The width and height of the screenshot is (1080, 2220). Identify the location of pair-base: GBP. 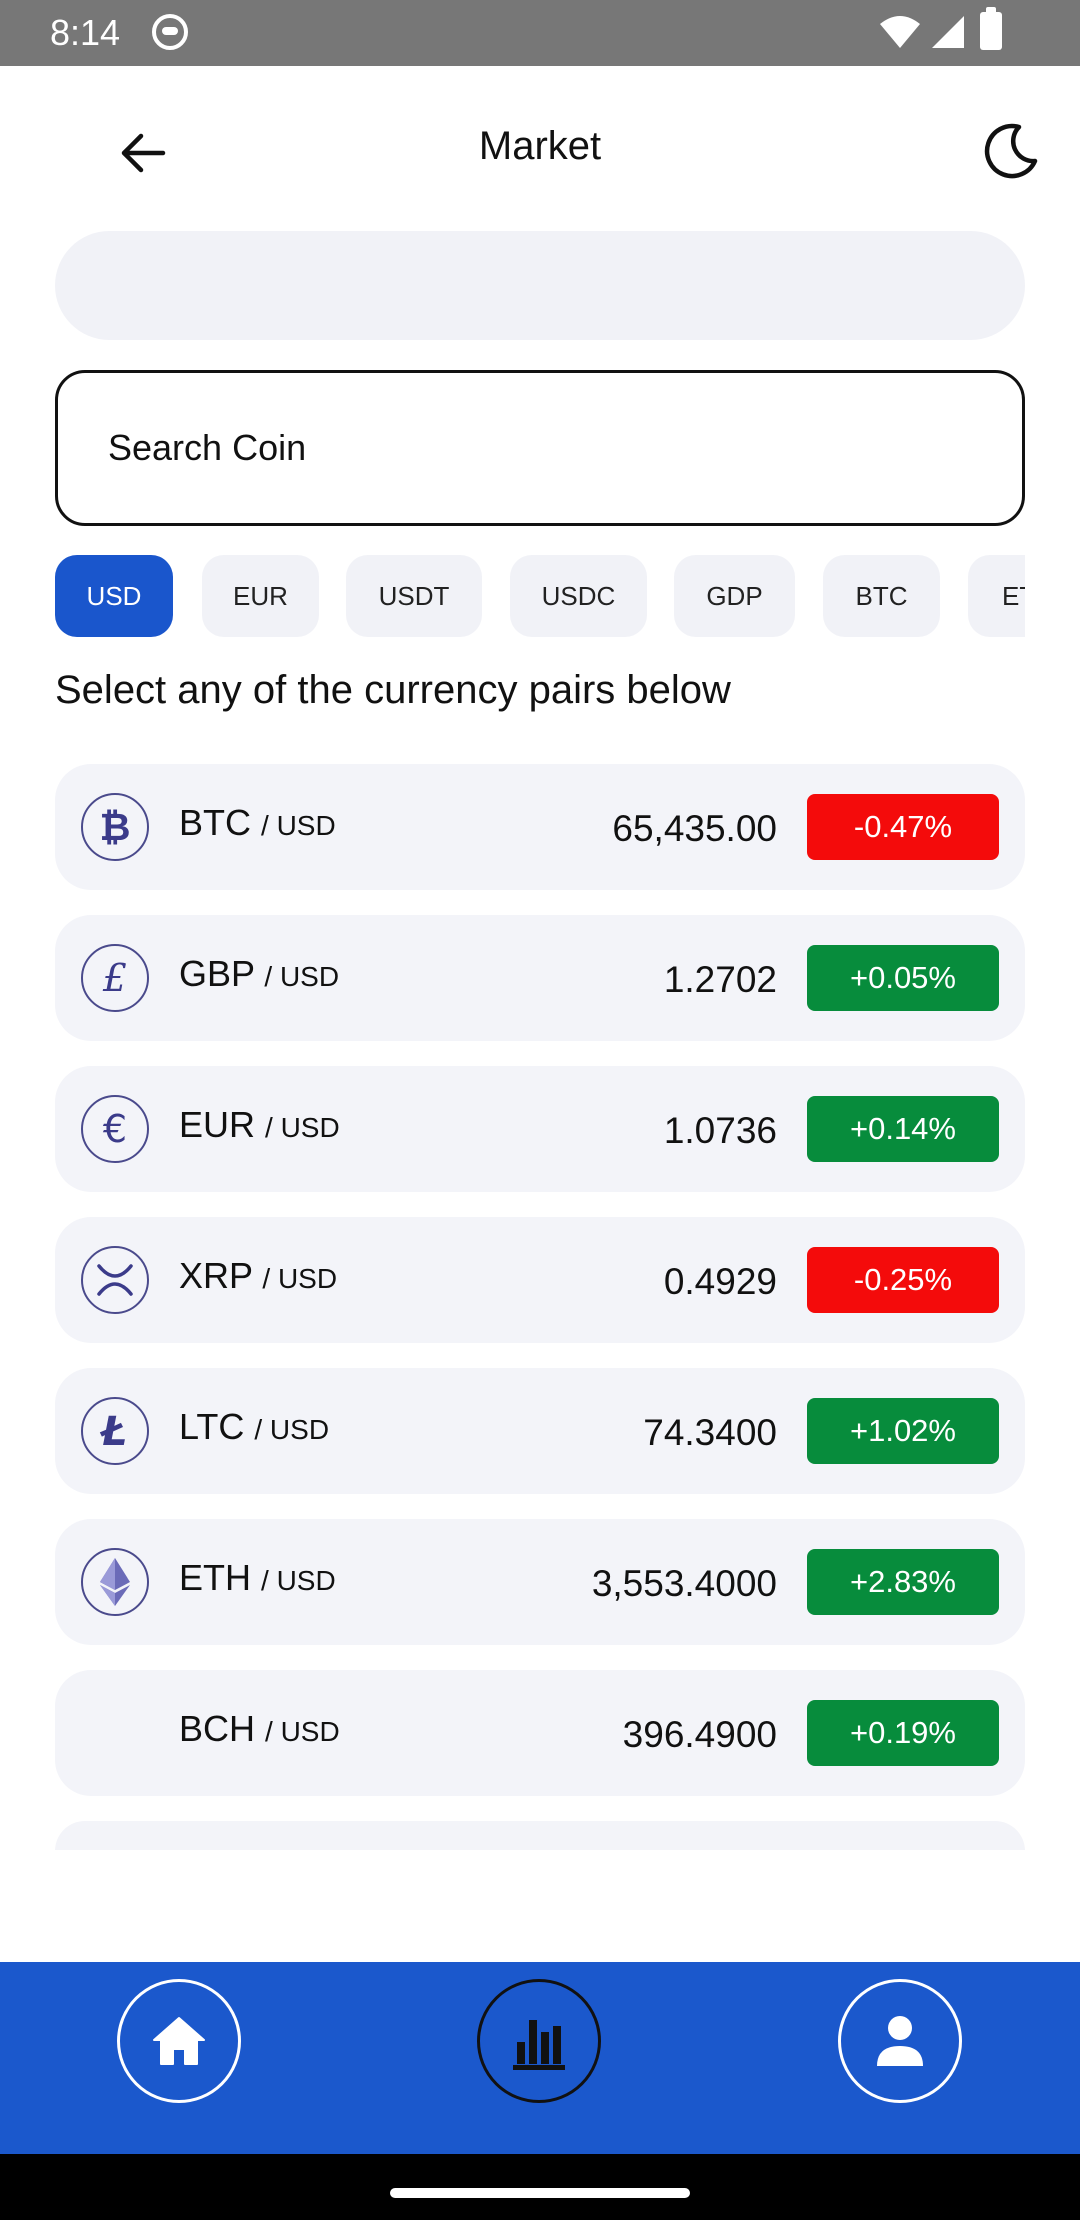
(217, 973).